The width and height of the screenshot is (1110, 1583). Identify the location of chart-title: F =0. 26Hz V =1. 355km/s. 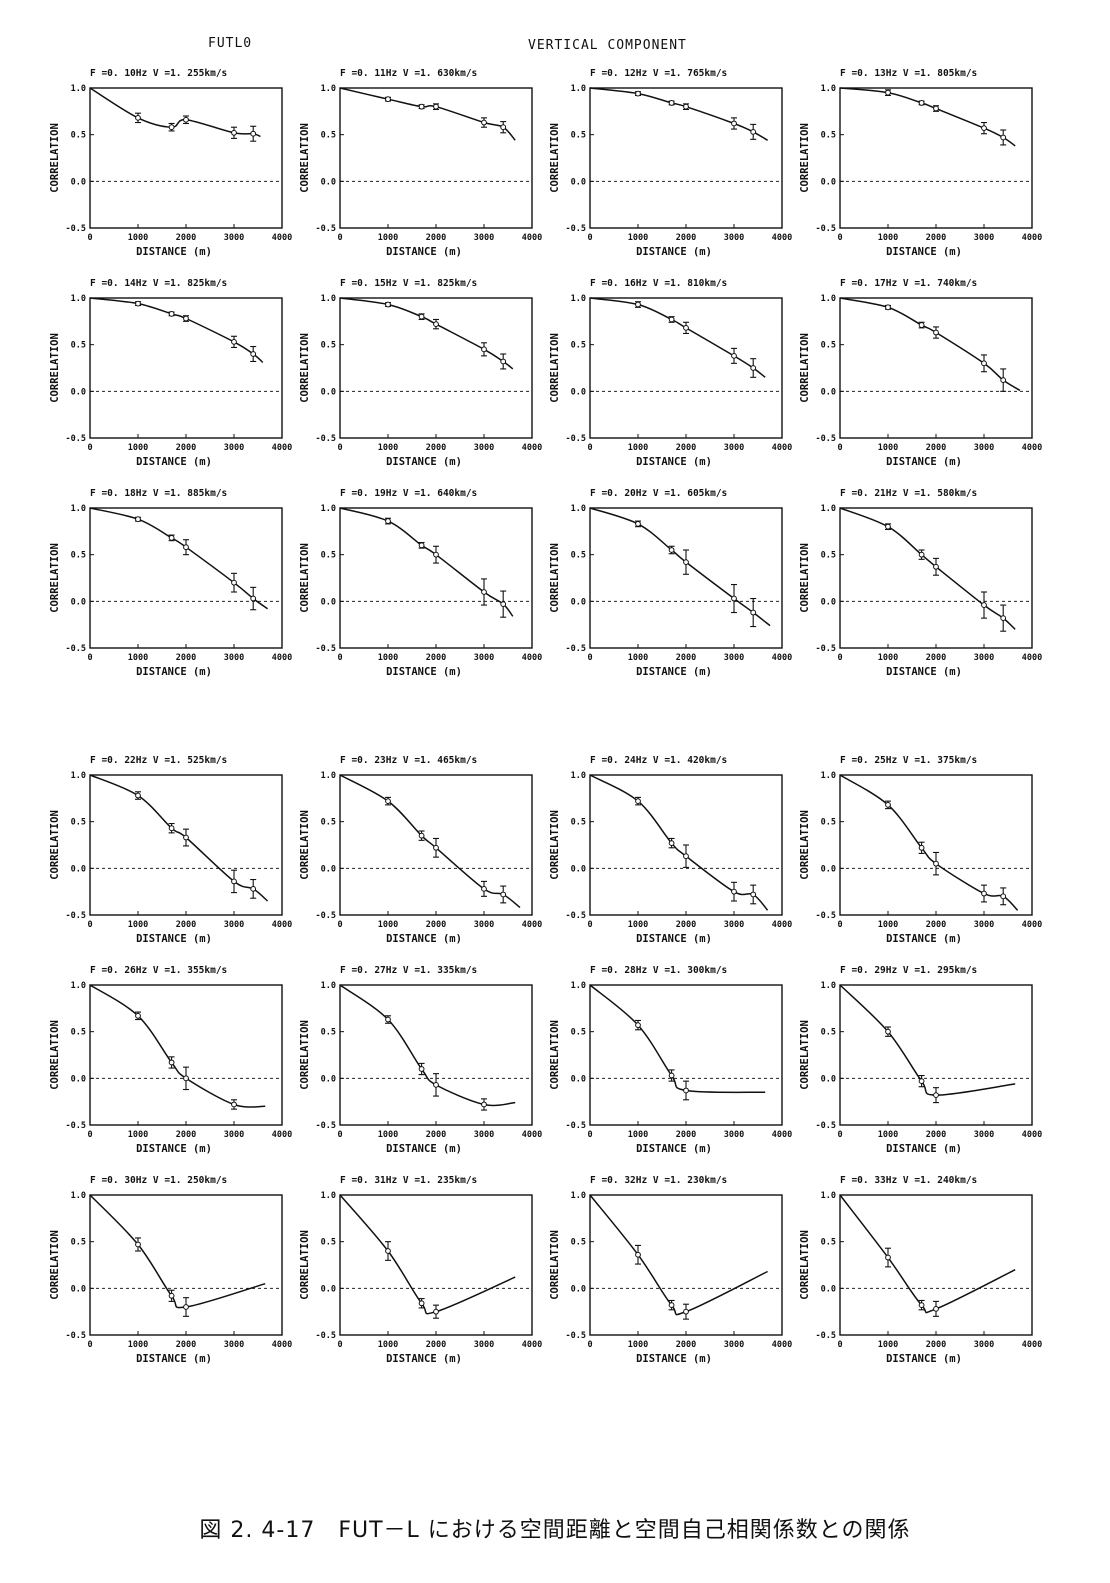
(158, 970).